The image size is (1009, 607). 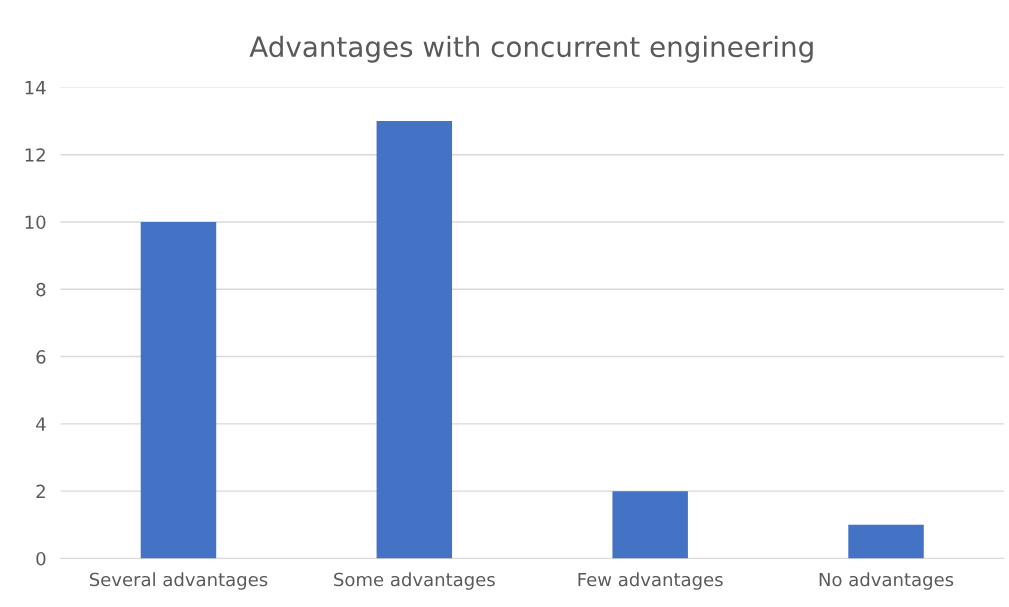 What do you see at coordinates (41, 558) in the screenshot?
I see `y-tick-label: 0` at bounding box center [41, 558].